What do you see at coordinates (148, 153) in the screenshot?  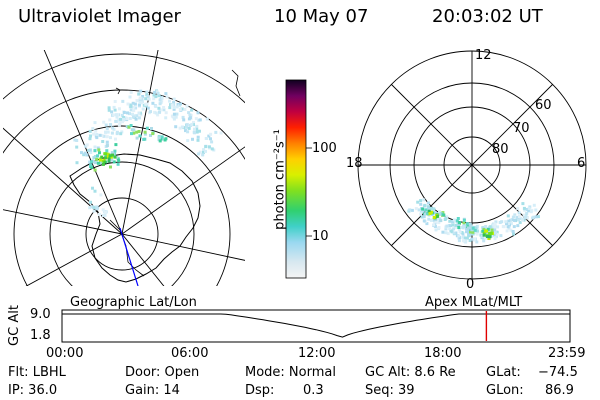 I see `aurora-emission-geographic` at bounding box center [148, 153].